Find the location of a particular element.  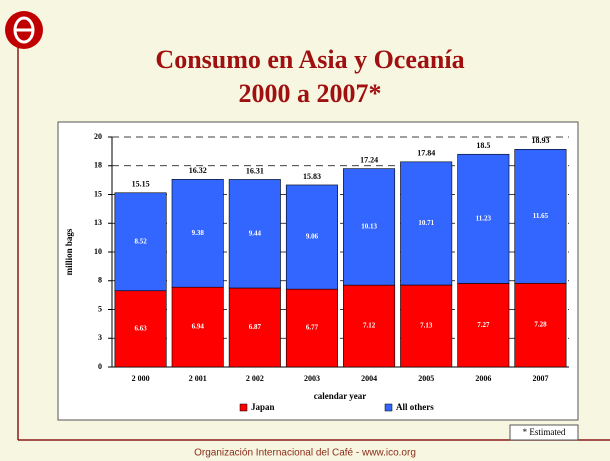

value-label: 6.94 is located at coordinates (198, 327).